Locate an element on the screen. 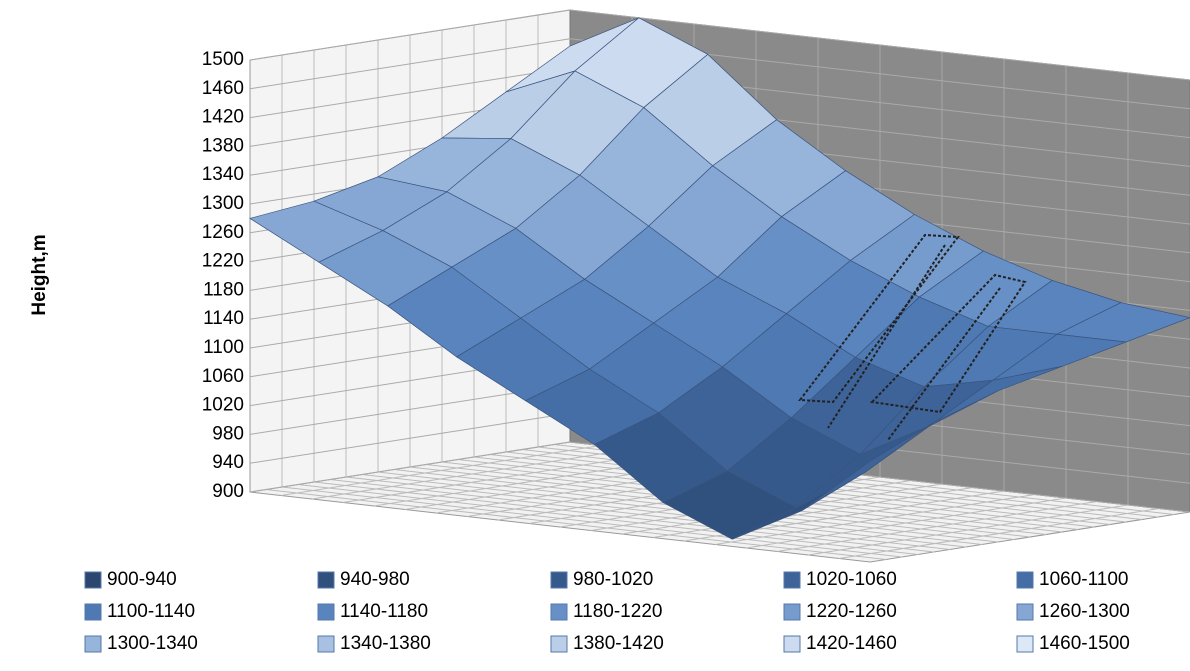 The image size is (1190, 671). legend-label: 1260-1300 is located at coordinates (1084, 611).